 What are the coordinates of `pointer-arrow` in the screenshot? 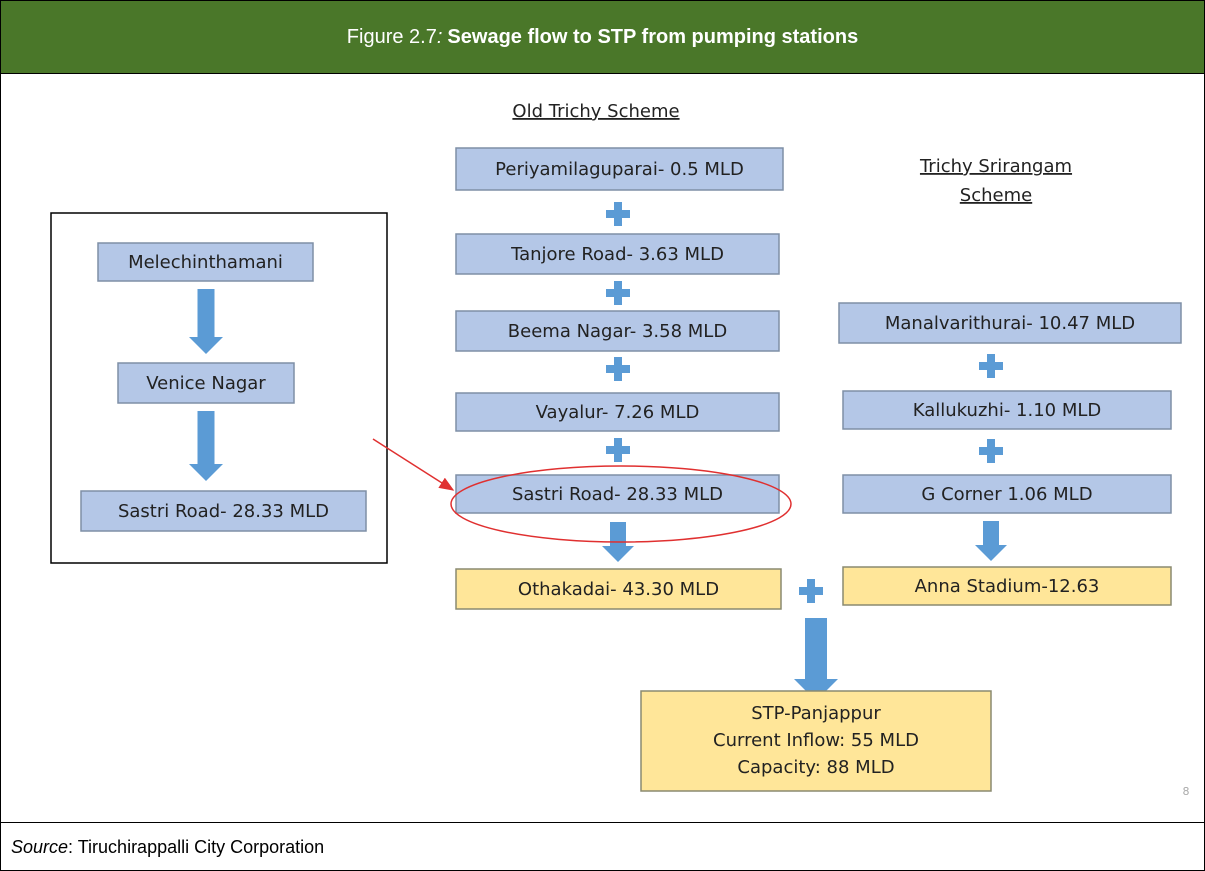 It's located at (413, 464).